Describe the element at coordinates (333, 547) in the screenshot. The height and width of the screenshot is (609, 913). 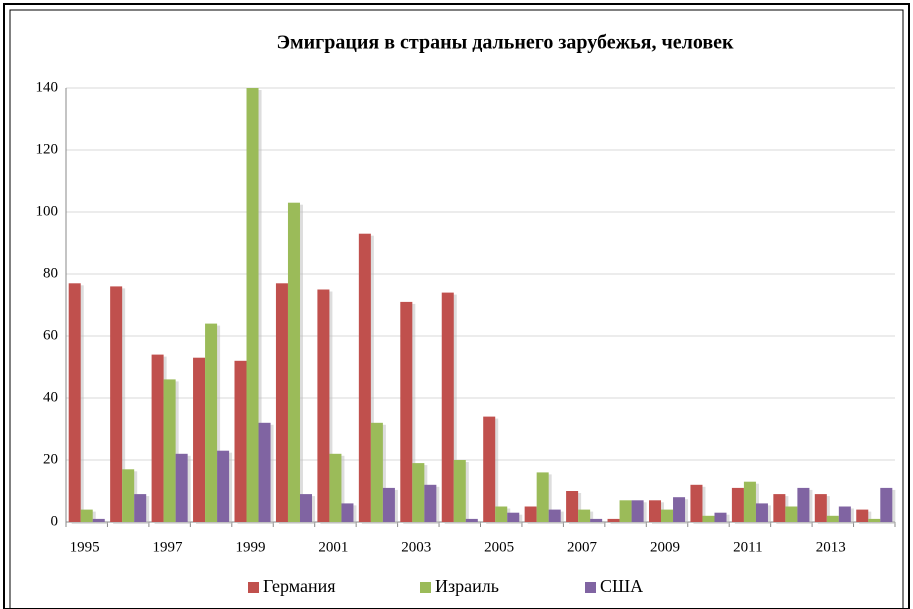
I see `x-tick-label: 2001` at that location.